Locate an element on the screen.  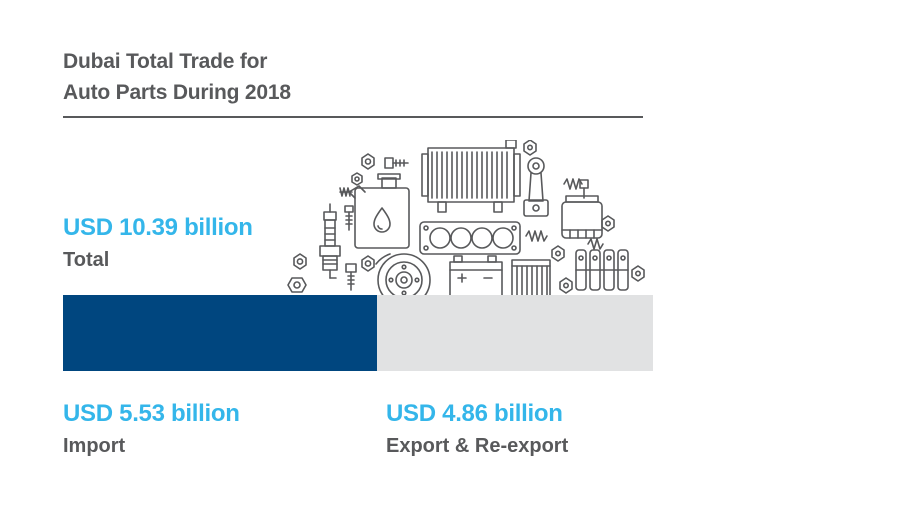
import-value: USD 5.53 billion is located at coordinates (151, 413).